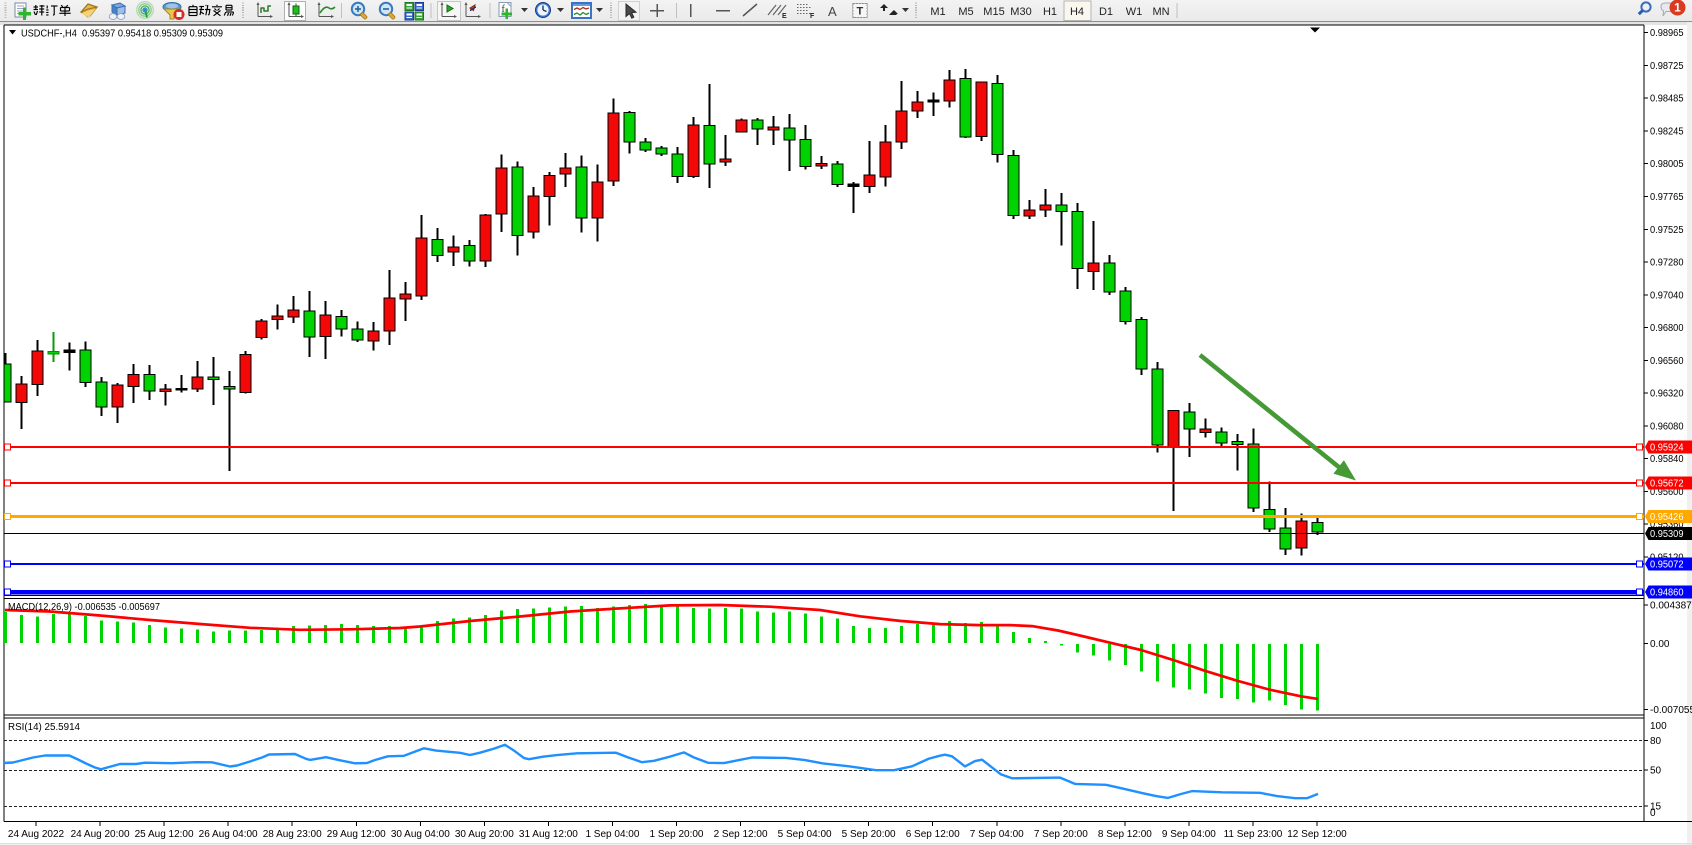 Image resolution: width=1692 pixels, height=845 pixels. I want to click on svg-text: 0.95840, so click(1667, 459).